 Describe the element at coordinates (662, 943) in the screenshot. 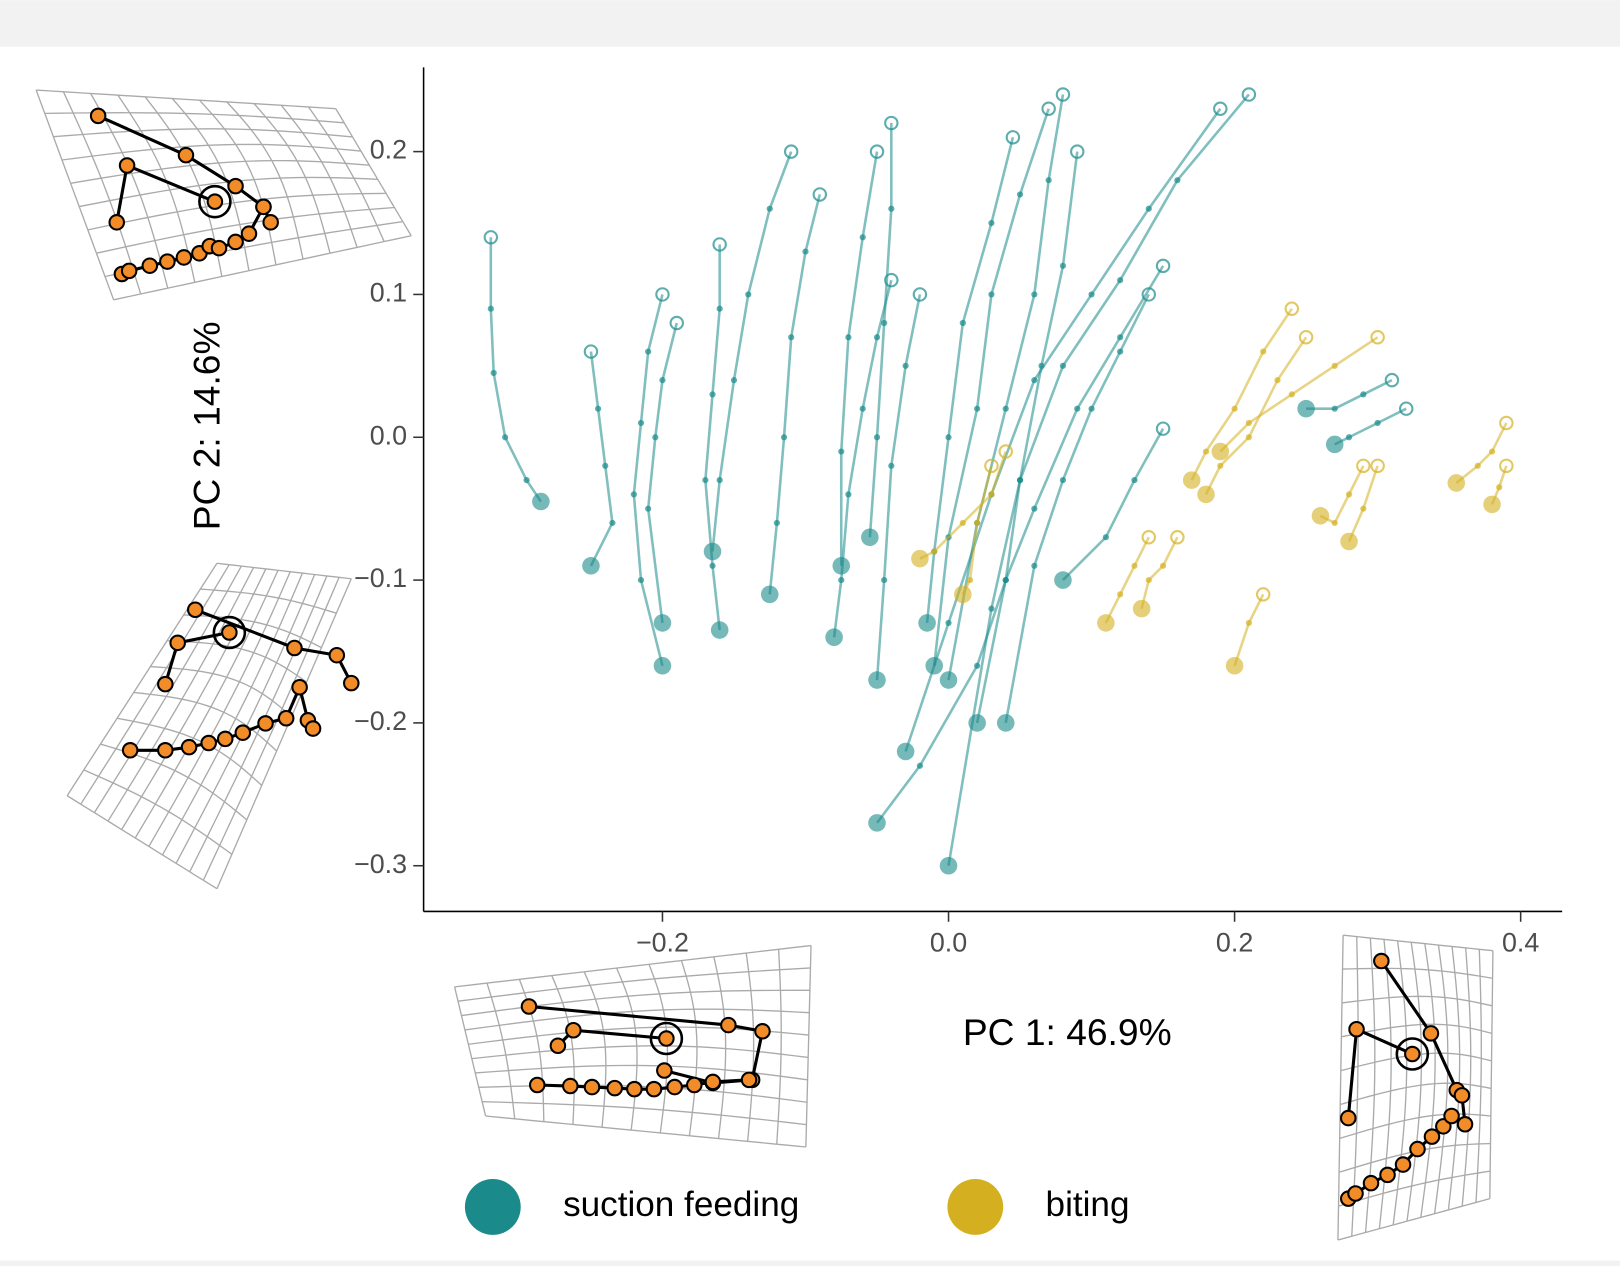

I see `x-tick-label: −0.2` at that location.